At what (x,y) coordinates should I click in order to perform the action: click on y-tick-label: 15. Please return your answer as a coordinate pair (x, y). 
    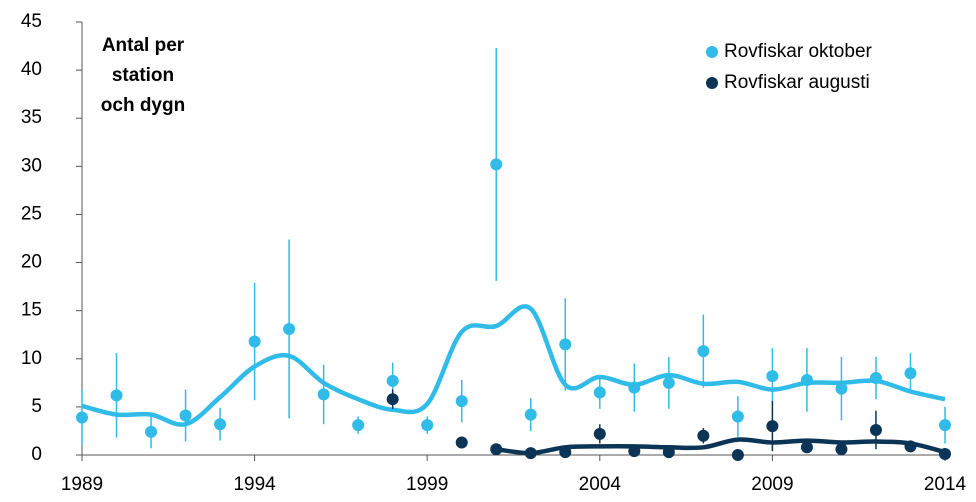
    Looking at the image, I should click on (31, 310).